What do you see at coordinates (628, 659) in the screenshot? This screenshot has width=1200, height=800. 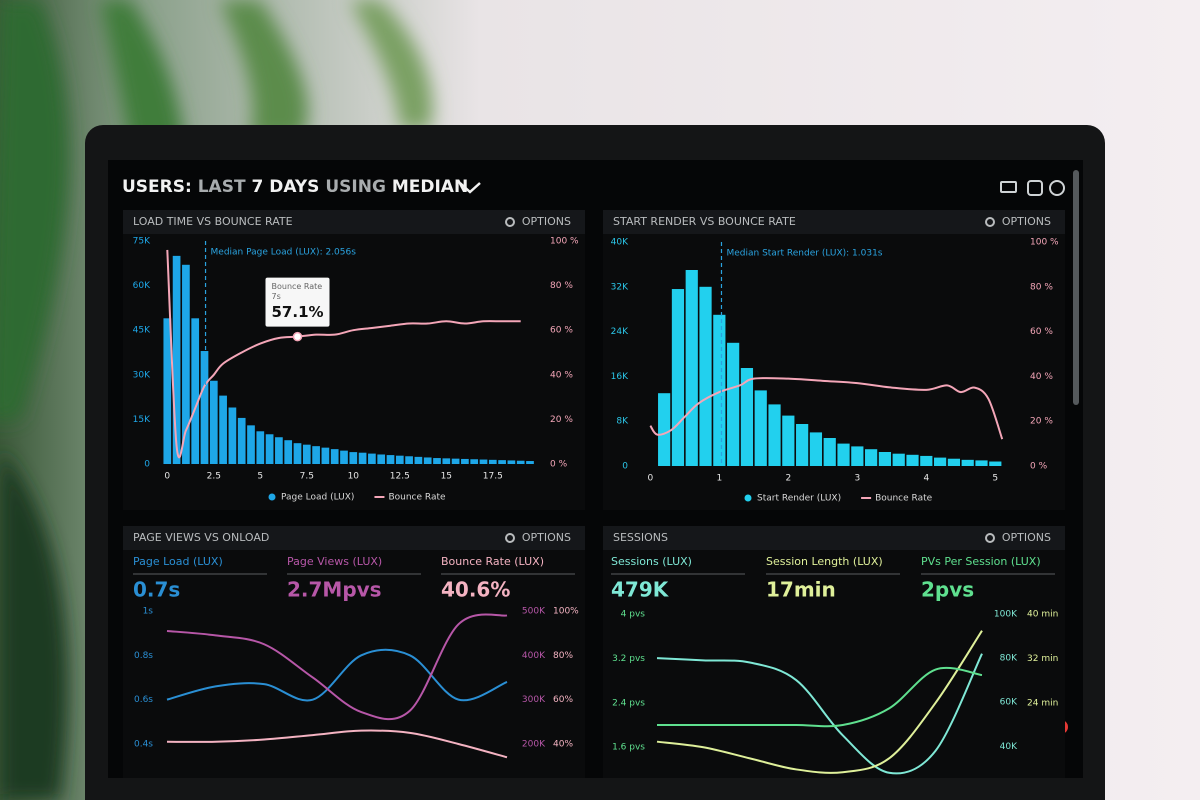 I see `y-tick-label: 3.2 pvs` at bounding box center [628, 659].